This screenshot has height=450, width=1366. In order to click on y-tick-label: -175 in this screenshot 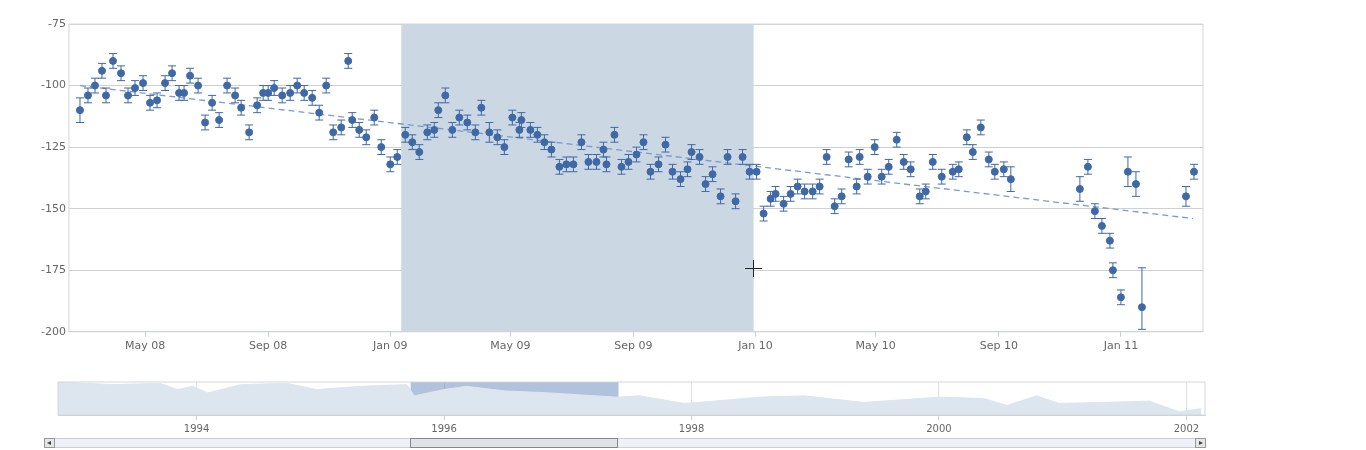, I will do `click(53, 270)`.